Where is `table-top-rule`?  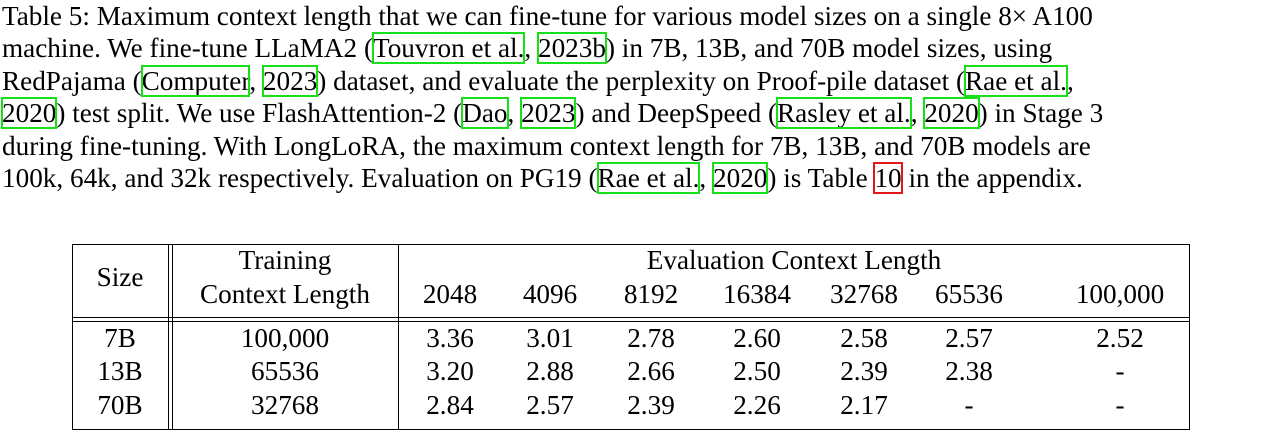
table-top-rule is located at coordinates (631, 244).